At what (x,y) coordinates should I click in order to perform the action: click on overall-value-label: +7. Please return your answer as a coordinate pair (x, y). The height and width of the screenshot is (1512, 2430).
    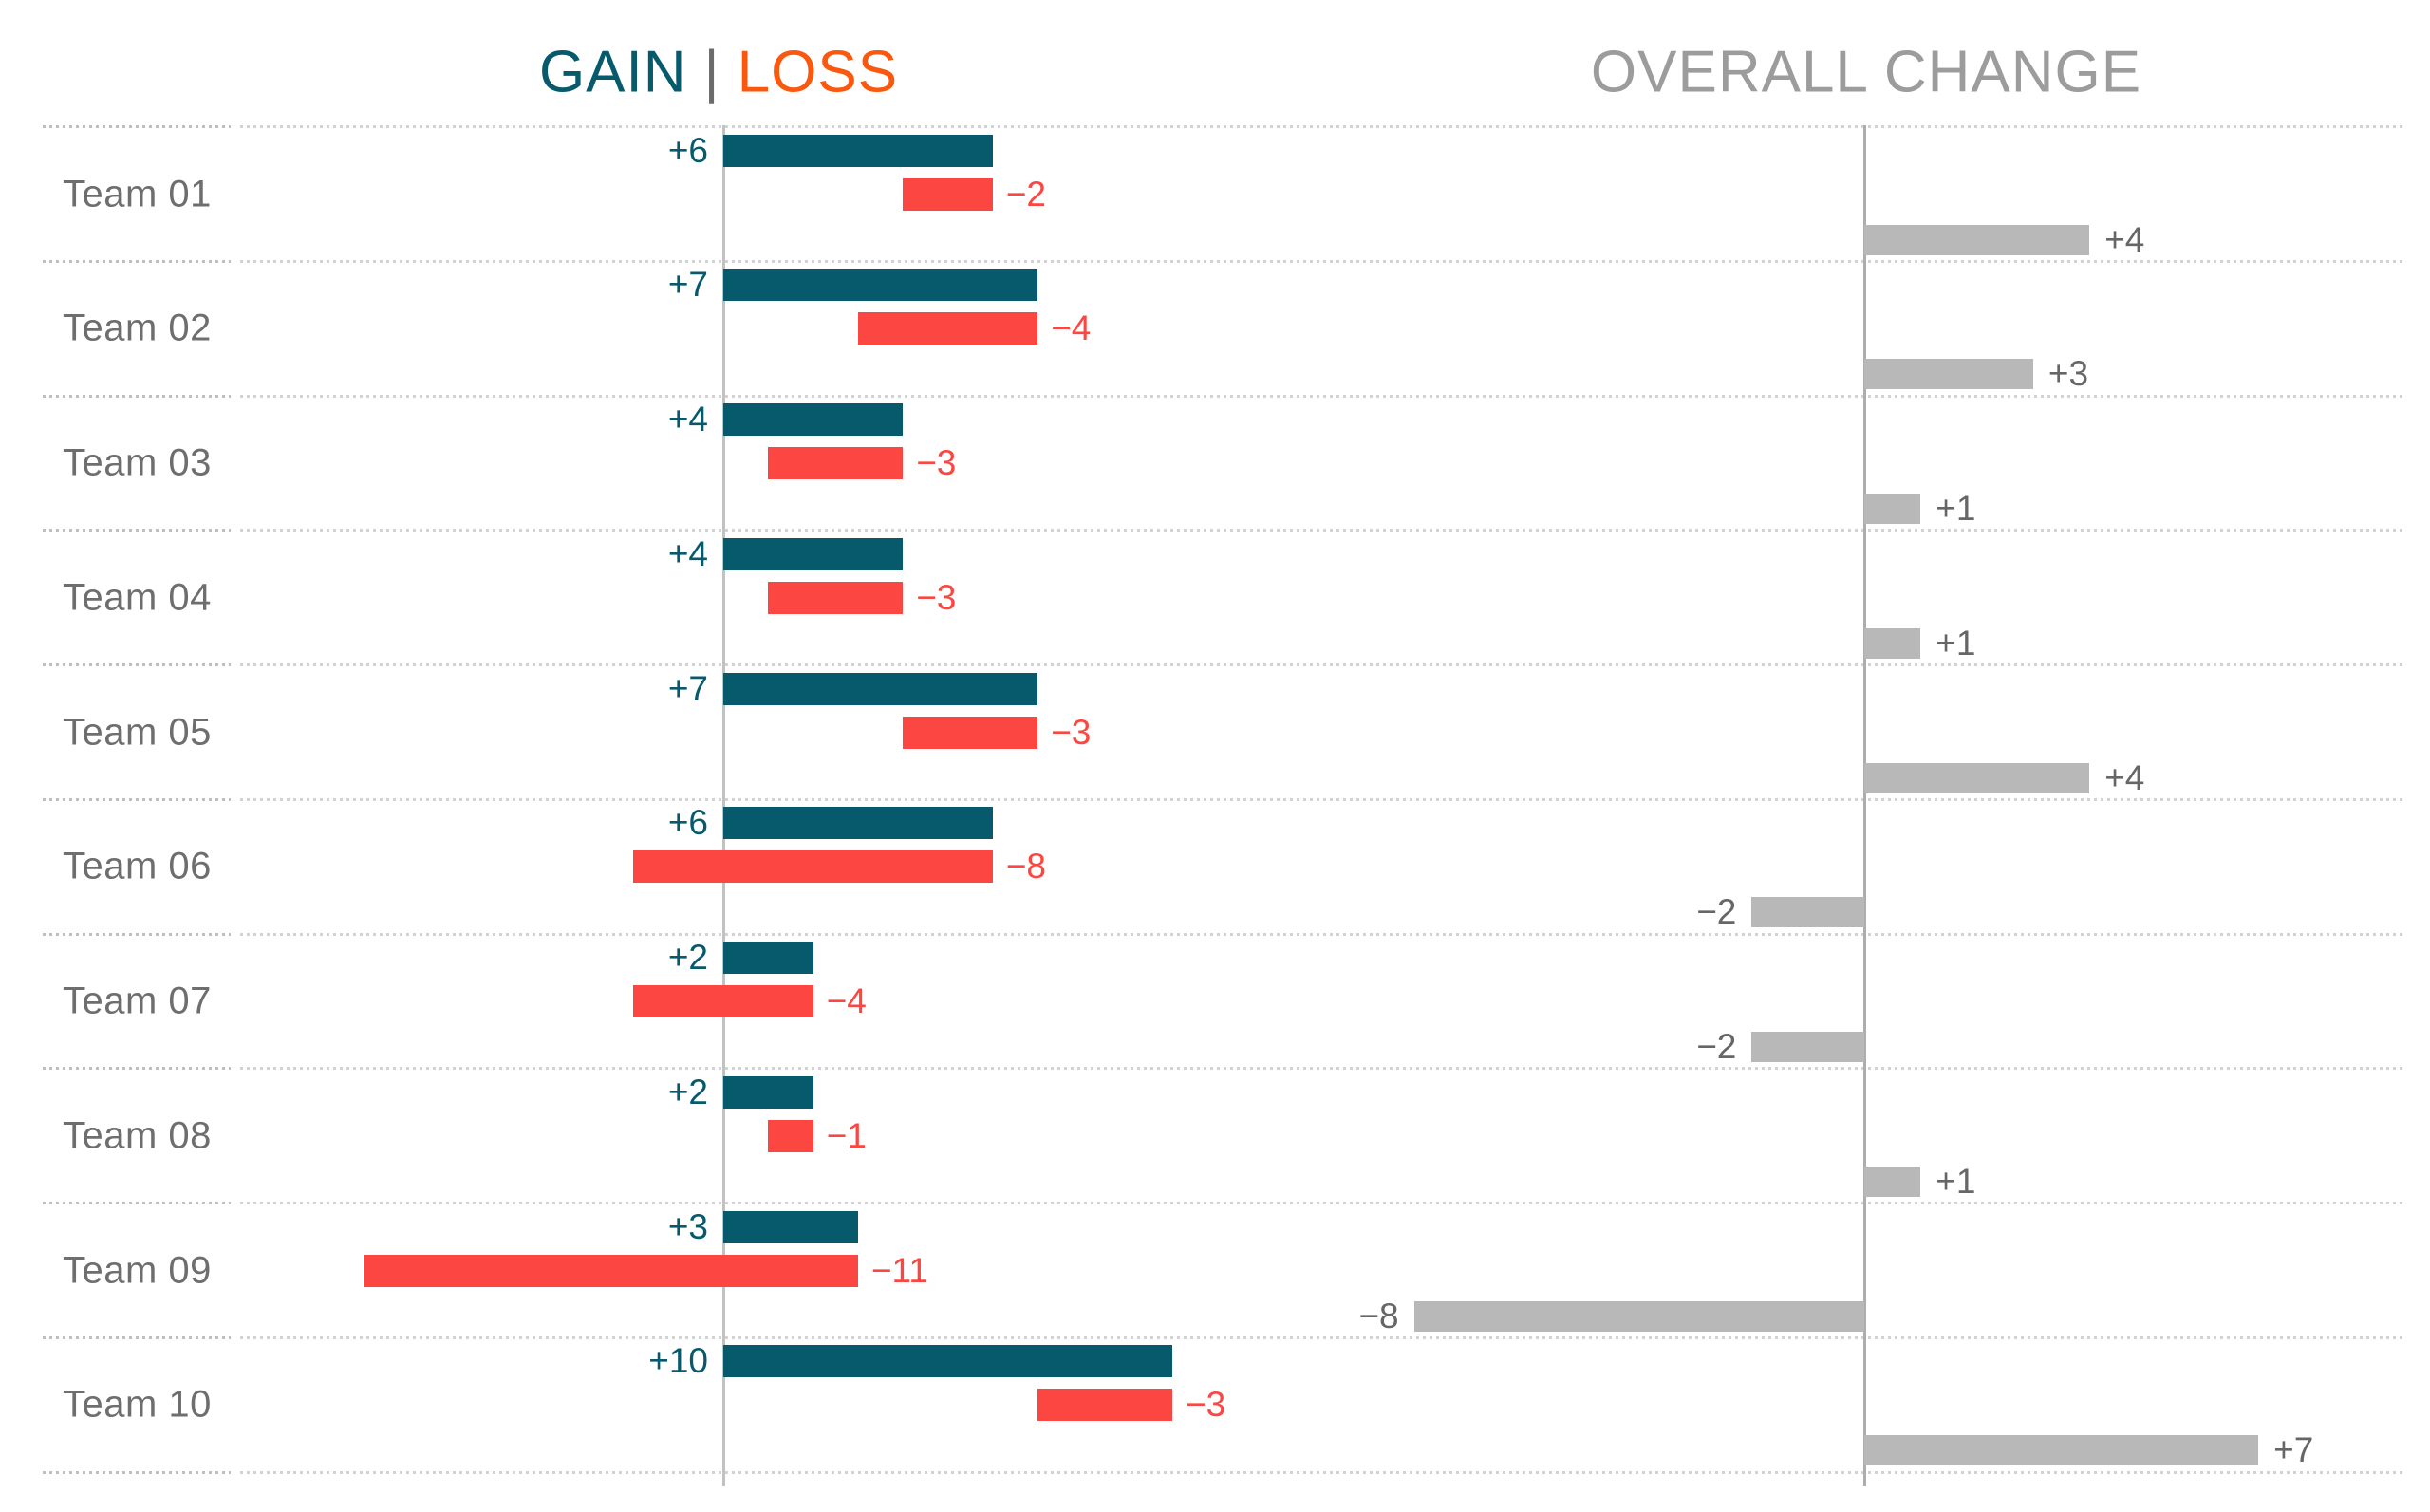
    Looking at the image, I should click on (2293, 1450).